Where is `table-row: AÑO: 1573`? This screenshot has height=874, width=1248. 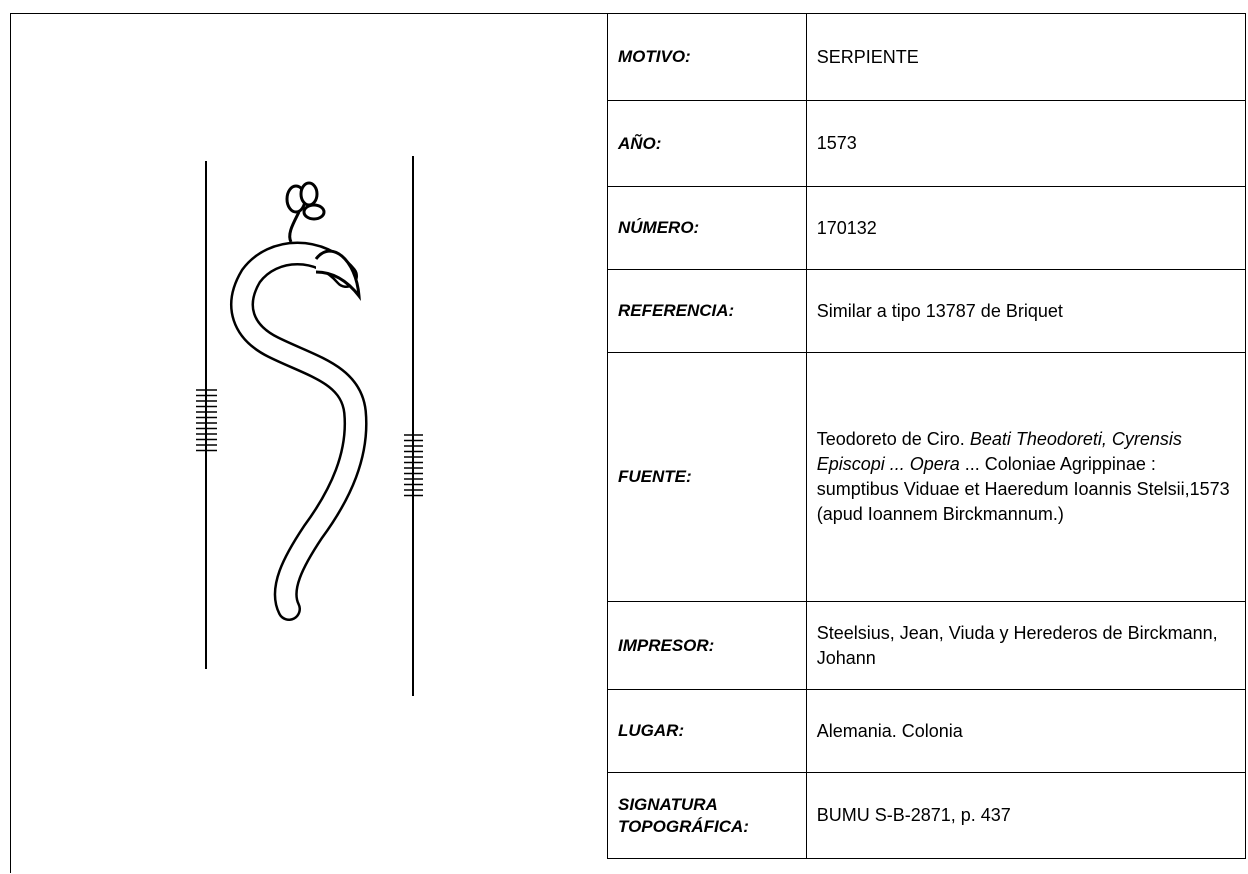 table-row: AÑO: 1573 is located at coordinates (927, 143).